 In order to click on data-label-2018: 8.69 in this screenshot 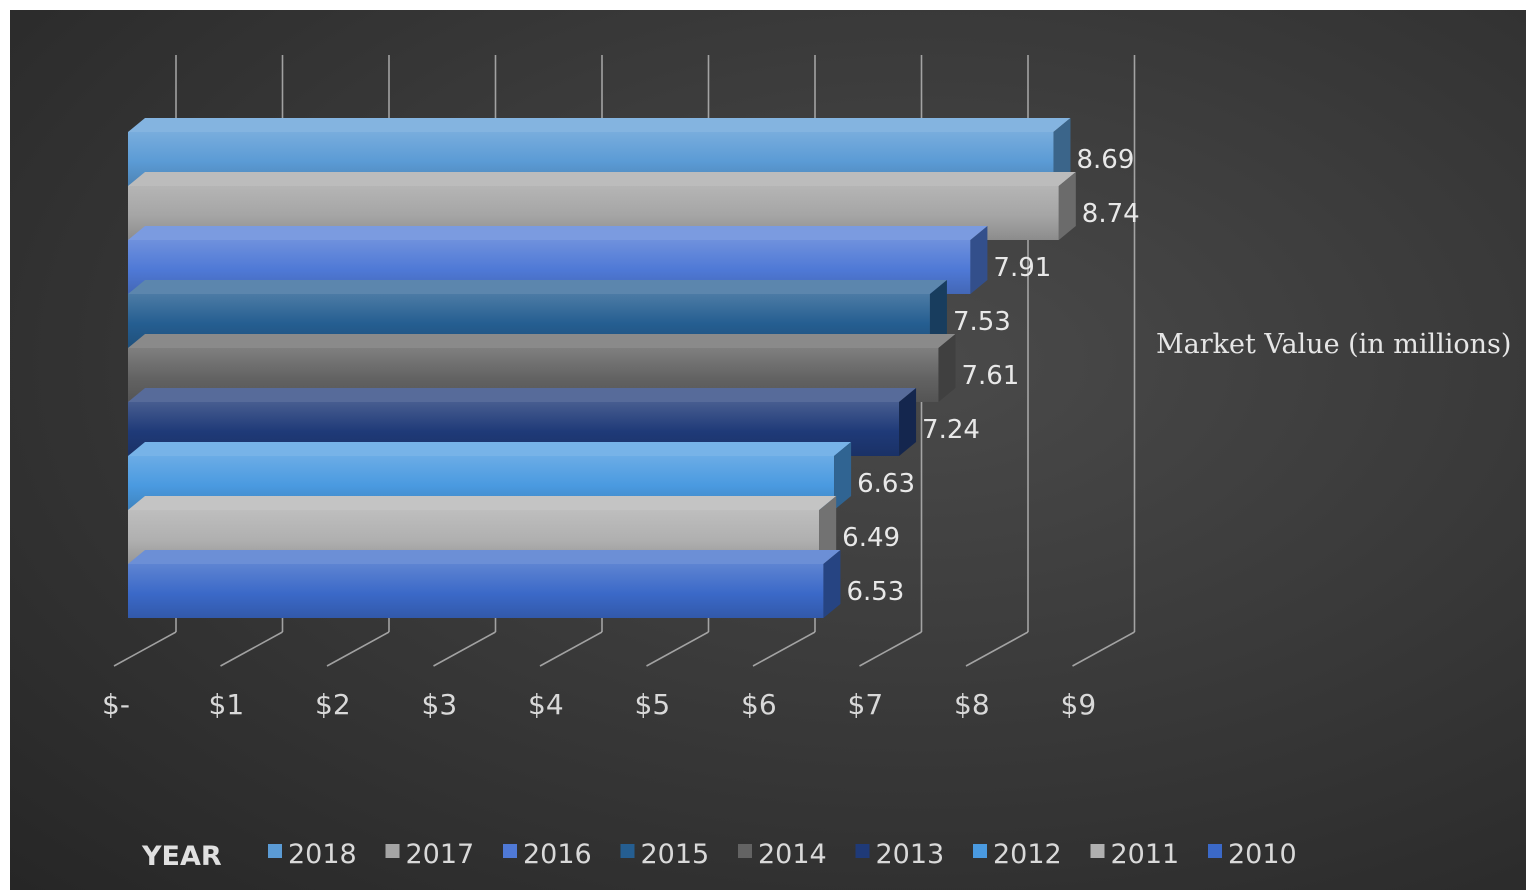, I will do `click(1105, 160)`.